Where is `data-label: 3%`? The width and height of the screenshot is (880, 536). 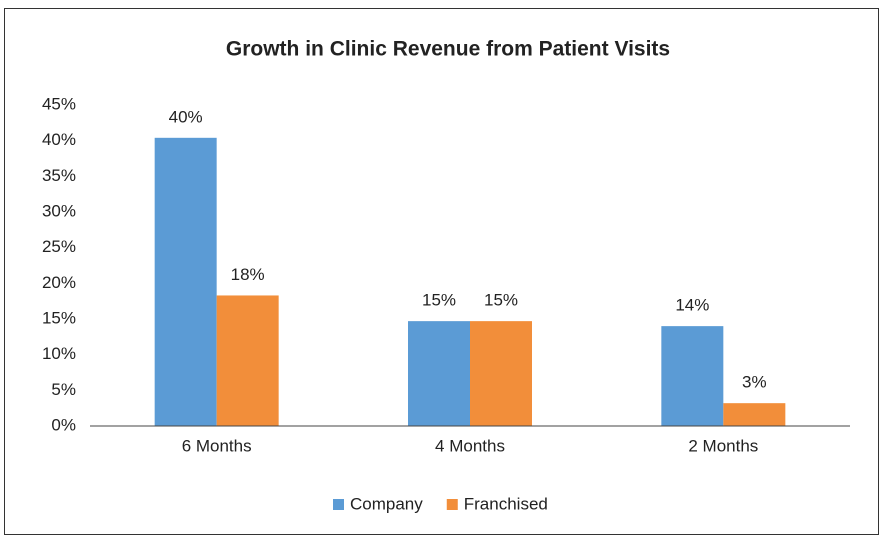 data-label: 3% is located at coordinates (754, 382).